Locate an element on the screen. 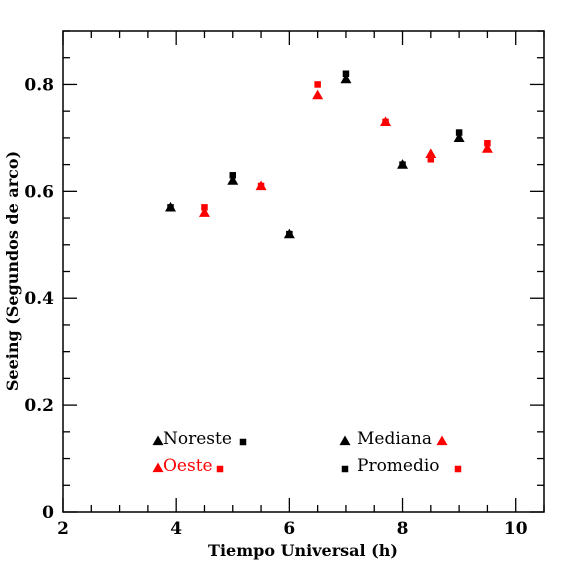 The height and width of the screenshot is (574, 574). legend-group-label: Noreste is located at coordinates (197, 439).